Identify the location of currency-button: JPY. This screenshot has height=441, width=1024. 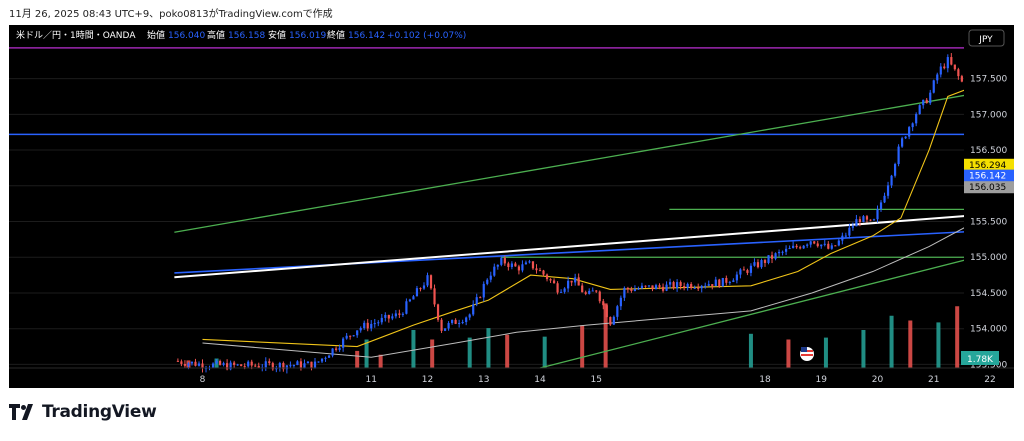
(986, 38).